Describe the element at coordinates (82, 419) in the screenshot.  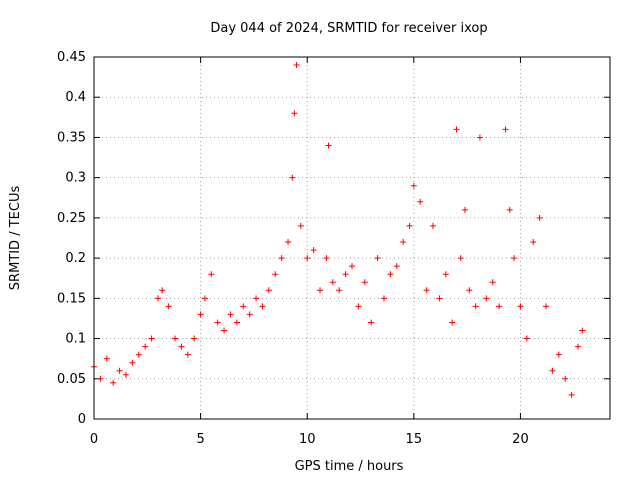
I see `y-tick-label: 0` at that location.